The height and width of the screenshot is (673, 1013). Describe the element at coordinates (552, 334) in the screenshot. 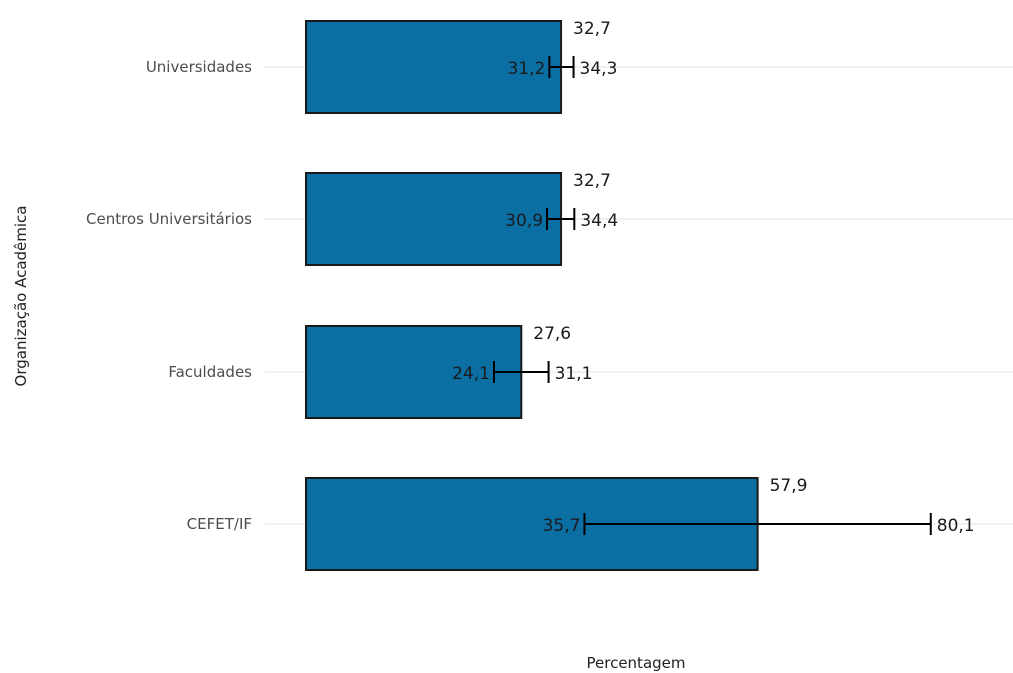

I see `value-label: 27,6` at that location.